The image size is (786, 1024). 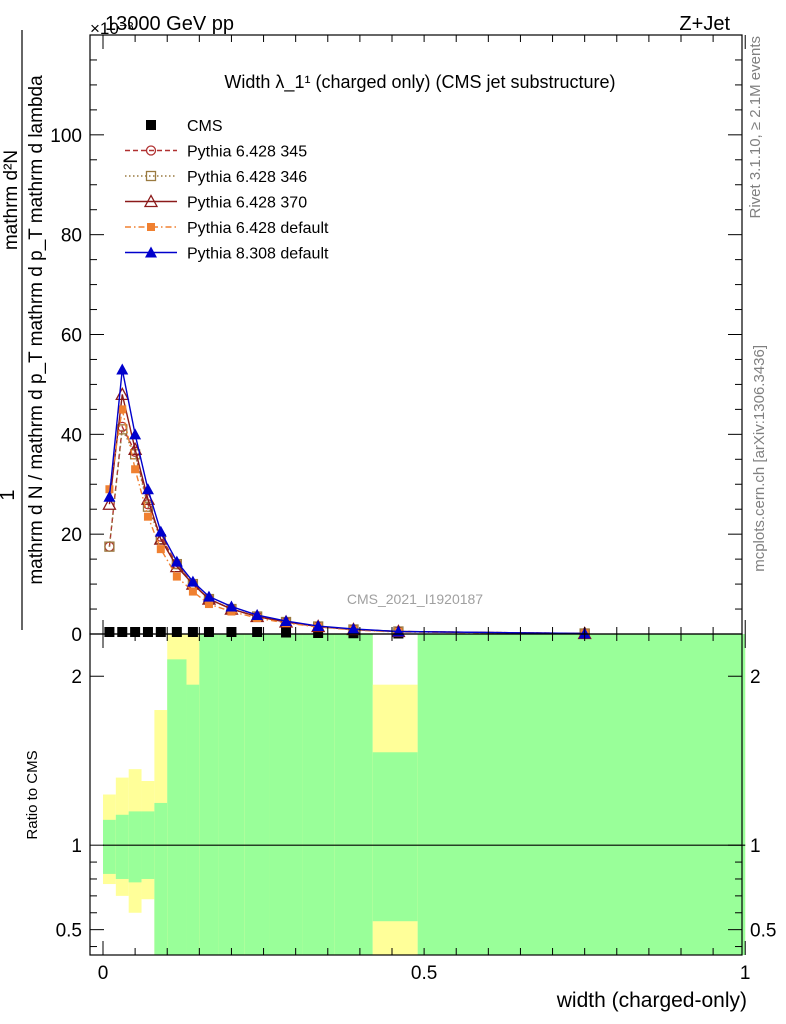 What do you see at coordinates (247, 177) in the screenshot?
I see `legend-label: Pythia 6.428 346` at bounding box center [247, 177].